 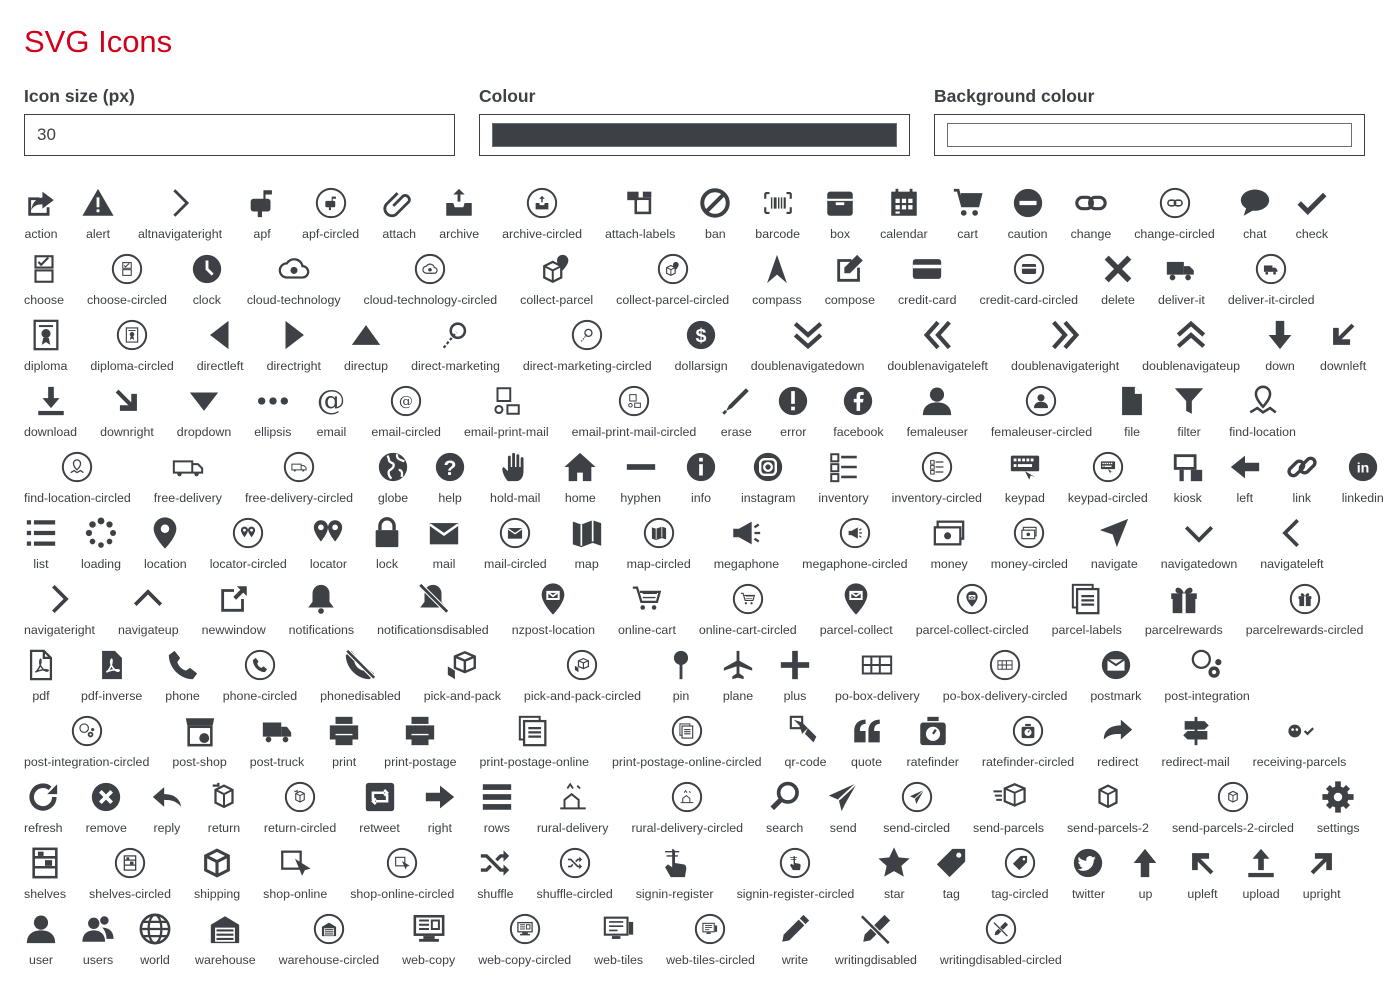 I want to click on icon-tile-email-print-mail-circled: email-print-mail-circled, so click(x=634, y=412).